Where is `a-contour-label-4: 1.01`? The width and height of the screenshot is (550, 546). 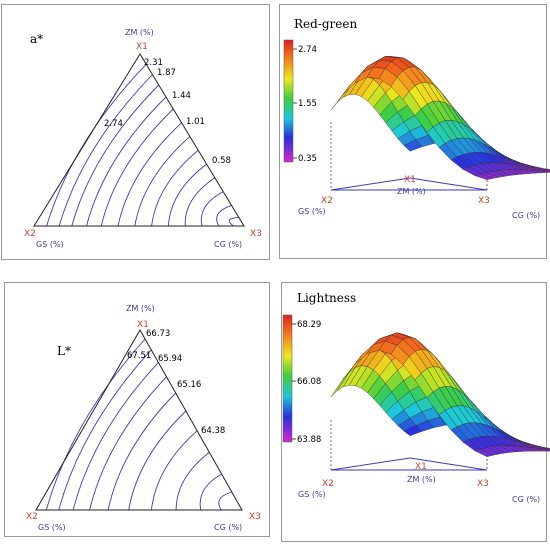 a-contour-label-4: 1.01 is located at coordinates (195, 122).